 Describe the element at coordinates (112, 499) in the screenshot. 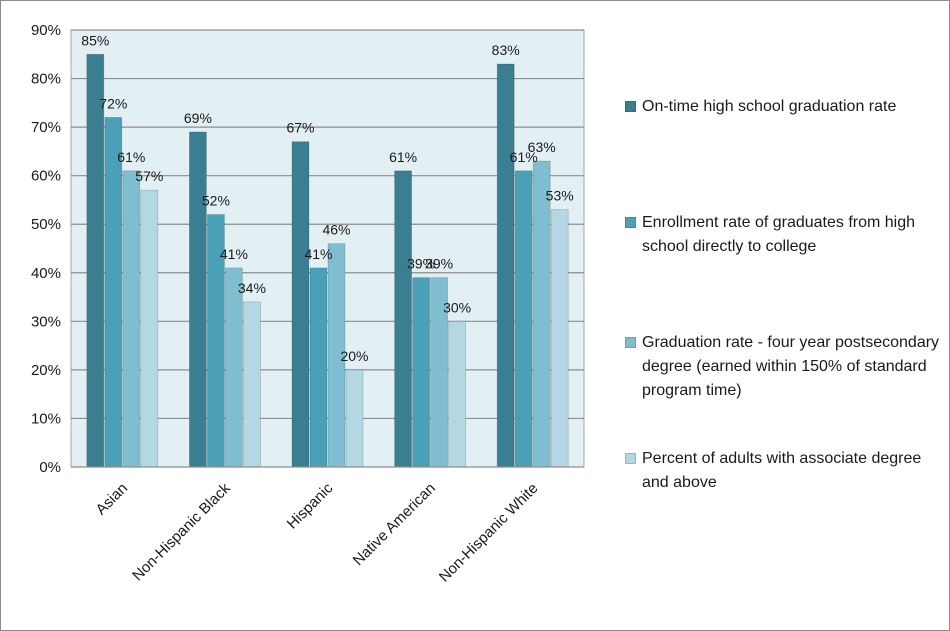

I see `x-category-label: Asian` at that location.